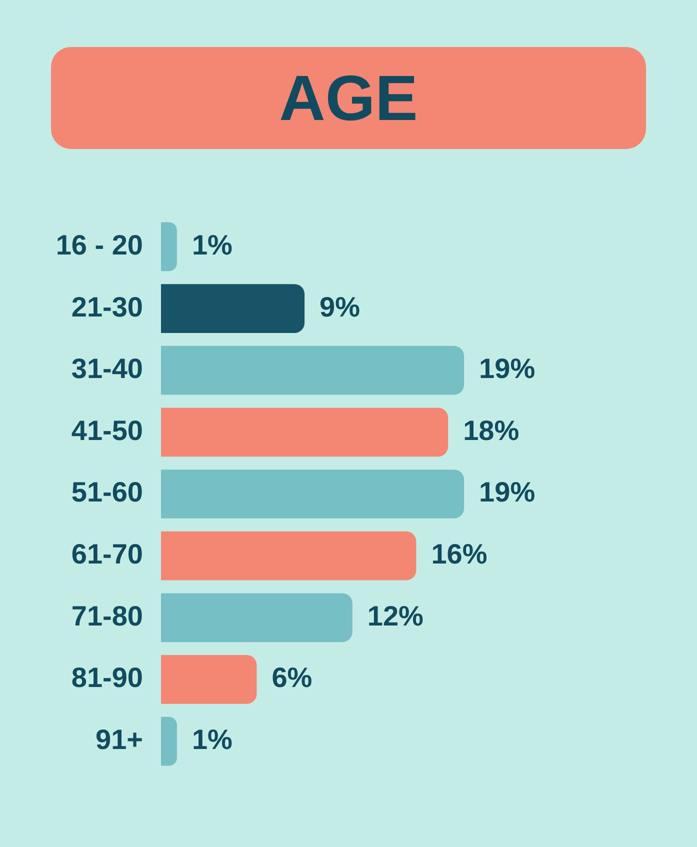 The image size is (697, 847). I want to click on y-tick-label: 61-70, so click(107, 554).